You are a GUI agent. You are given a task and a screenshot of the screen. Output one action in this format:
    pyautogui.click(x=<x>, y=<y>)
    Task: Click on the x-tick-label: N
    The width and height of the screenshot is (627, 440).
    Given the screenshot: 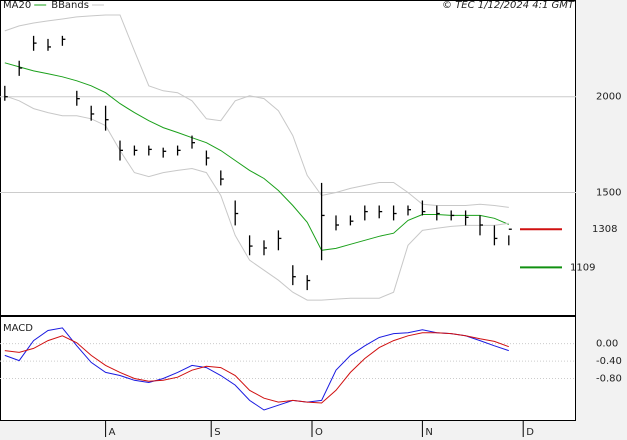 What is the action you would take?
    pyautogui.click(x=428, y=432)
    